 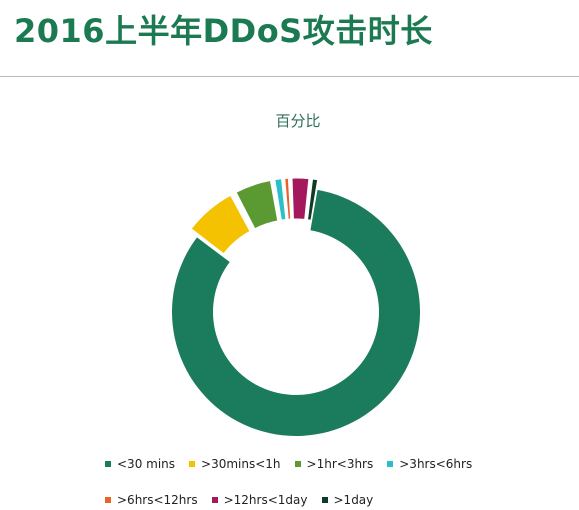 What do you see at coordinates (315, 500) in the screenshot?
I see `legend-row: >6hrs<12hrs >12hrs<1day >1day` at bounding box center [315, 500].